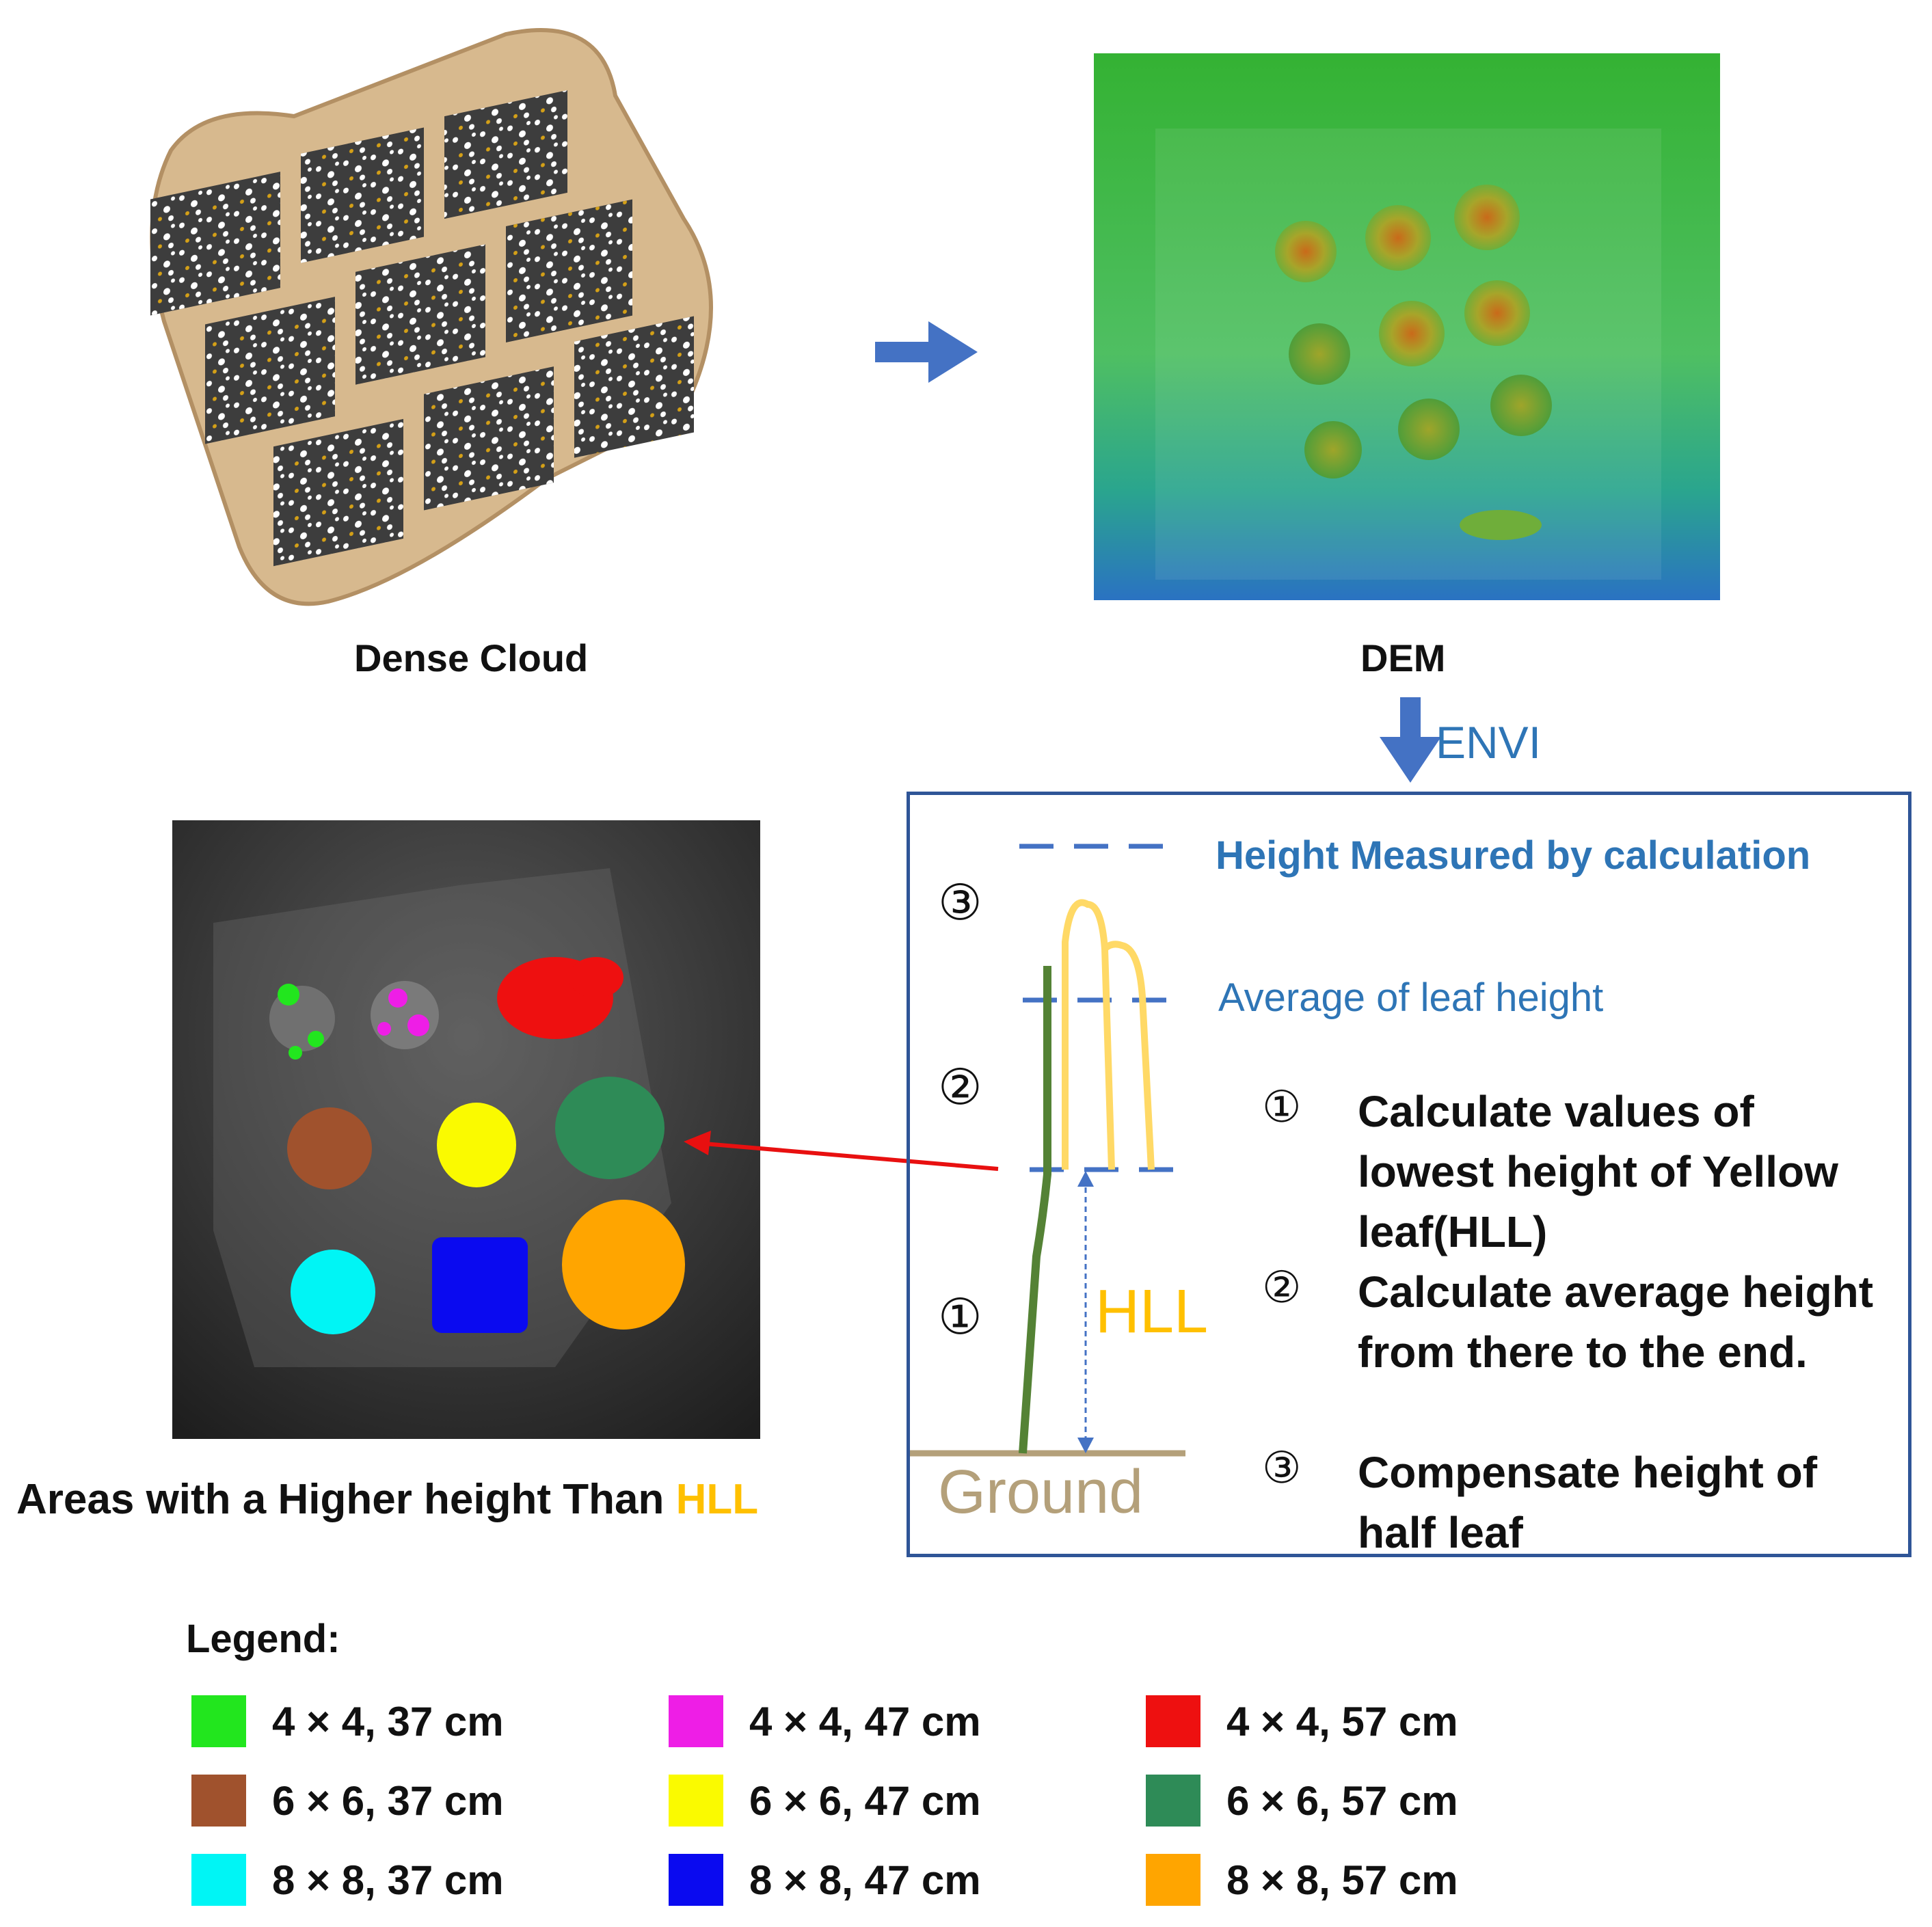  What do you see at coordinates (1489, 743) in the screenshot?
I see `envi-label: ENVI` at bounding box center [1489, 743].